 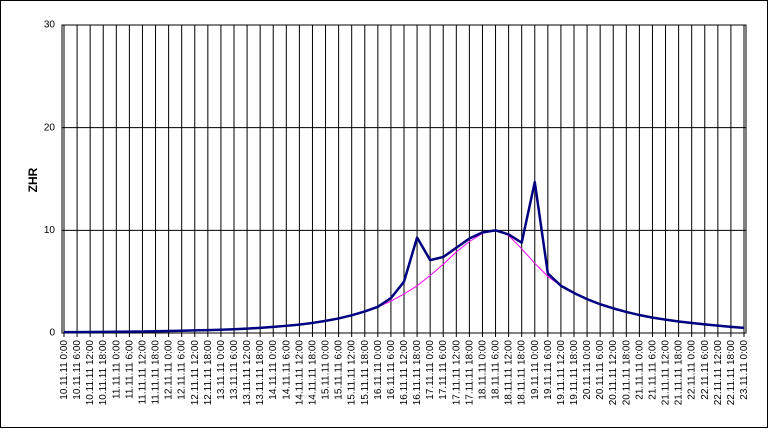 What do you see at coordinates (312, 373) in the screenshot?
I see `x-tick-label: 14.11.11 18:00` at bounding box center [312, 373].